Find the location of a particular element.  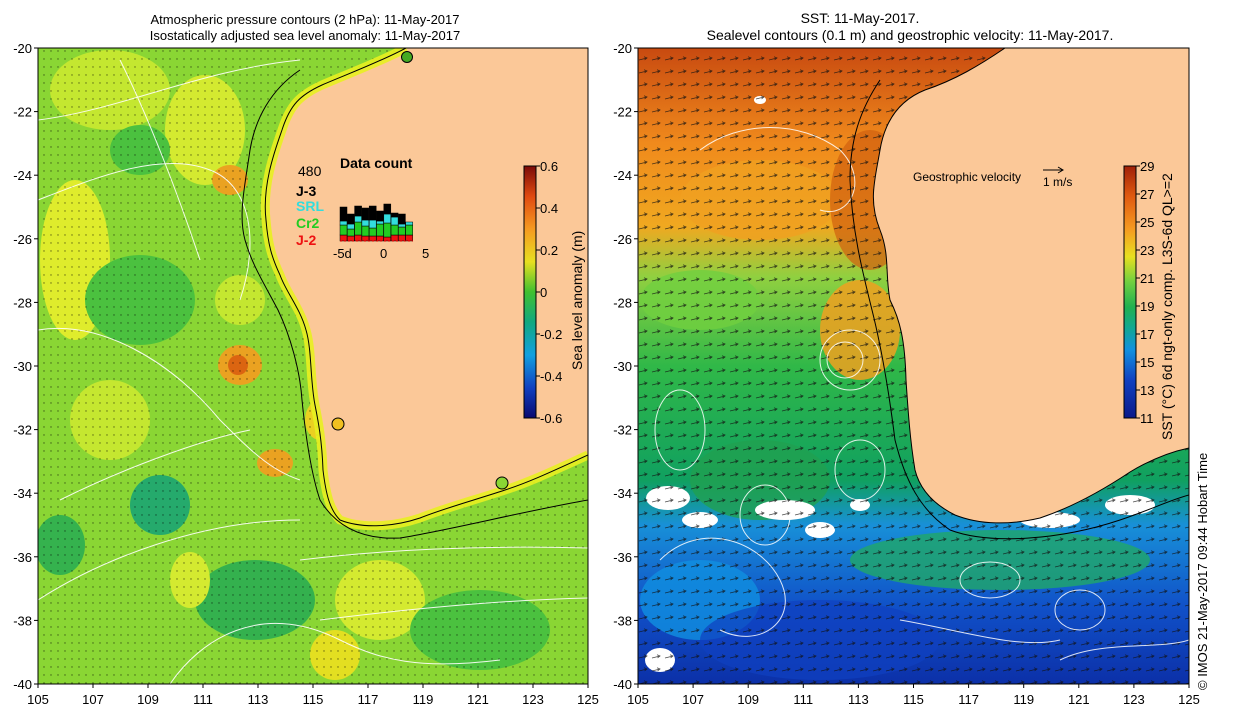

lon-tick-label: 123 is located at coordinates (1134, 699).